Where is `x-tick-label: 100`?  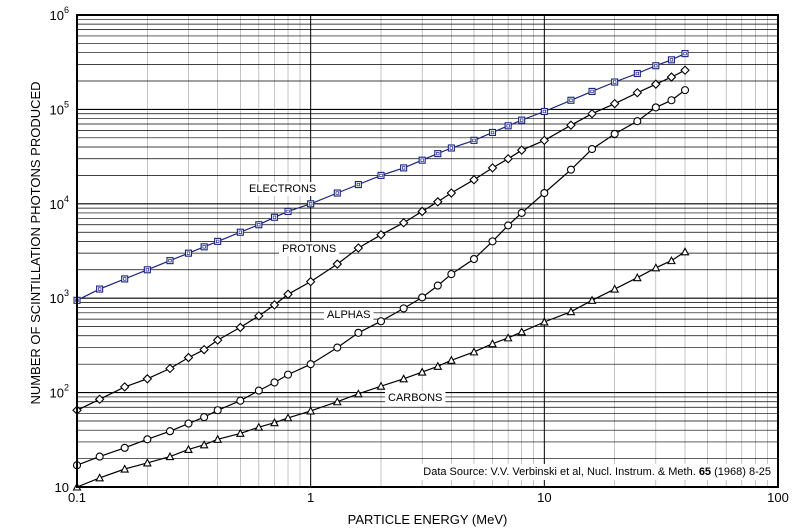 x-tick-label: 100 is located at coordinates (778, 497).